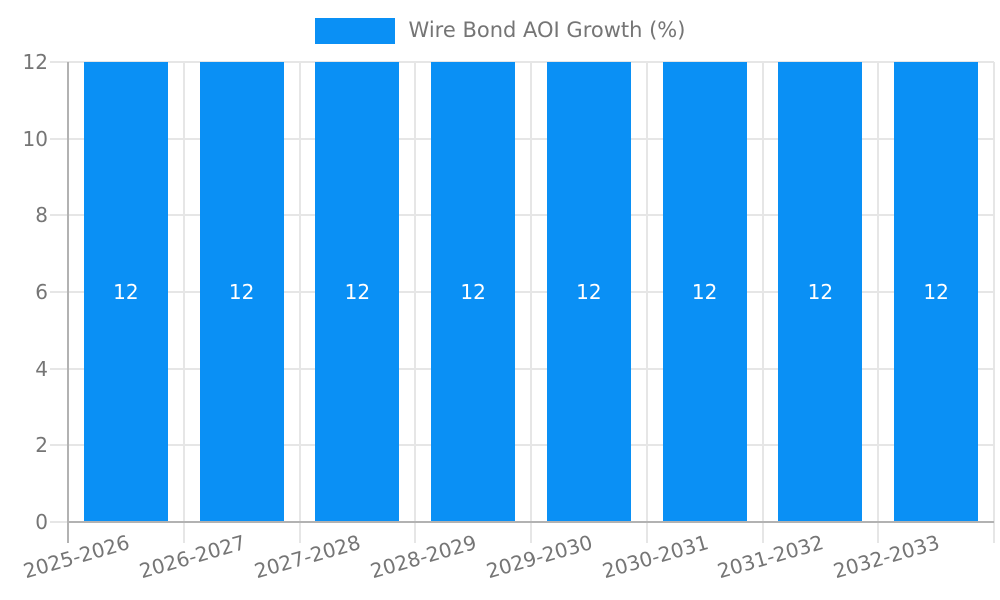  I want to click on x-tick-label: 2029-2030, so click(539, 557).